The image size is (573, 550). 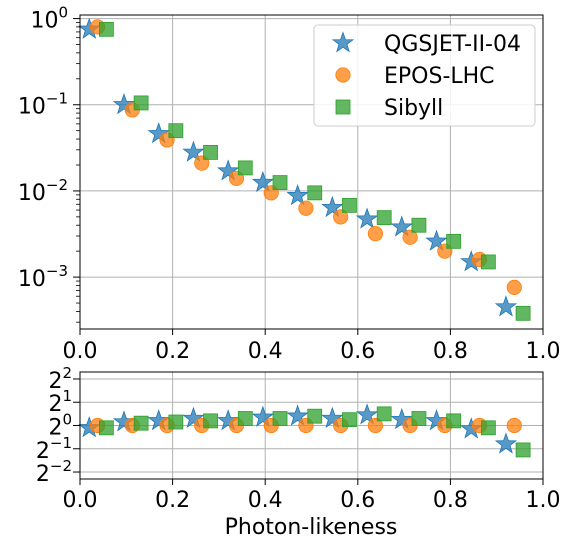 What do you see at coordinates (343, 107) in the screenshot?
I see `legend-marker-square` at bounding box center [343, 107].